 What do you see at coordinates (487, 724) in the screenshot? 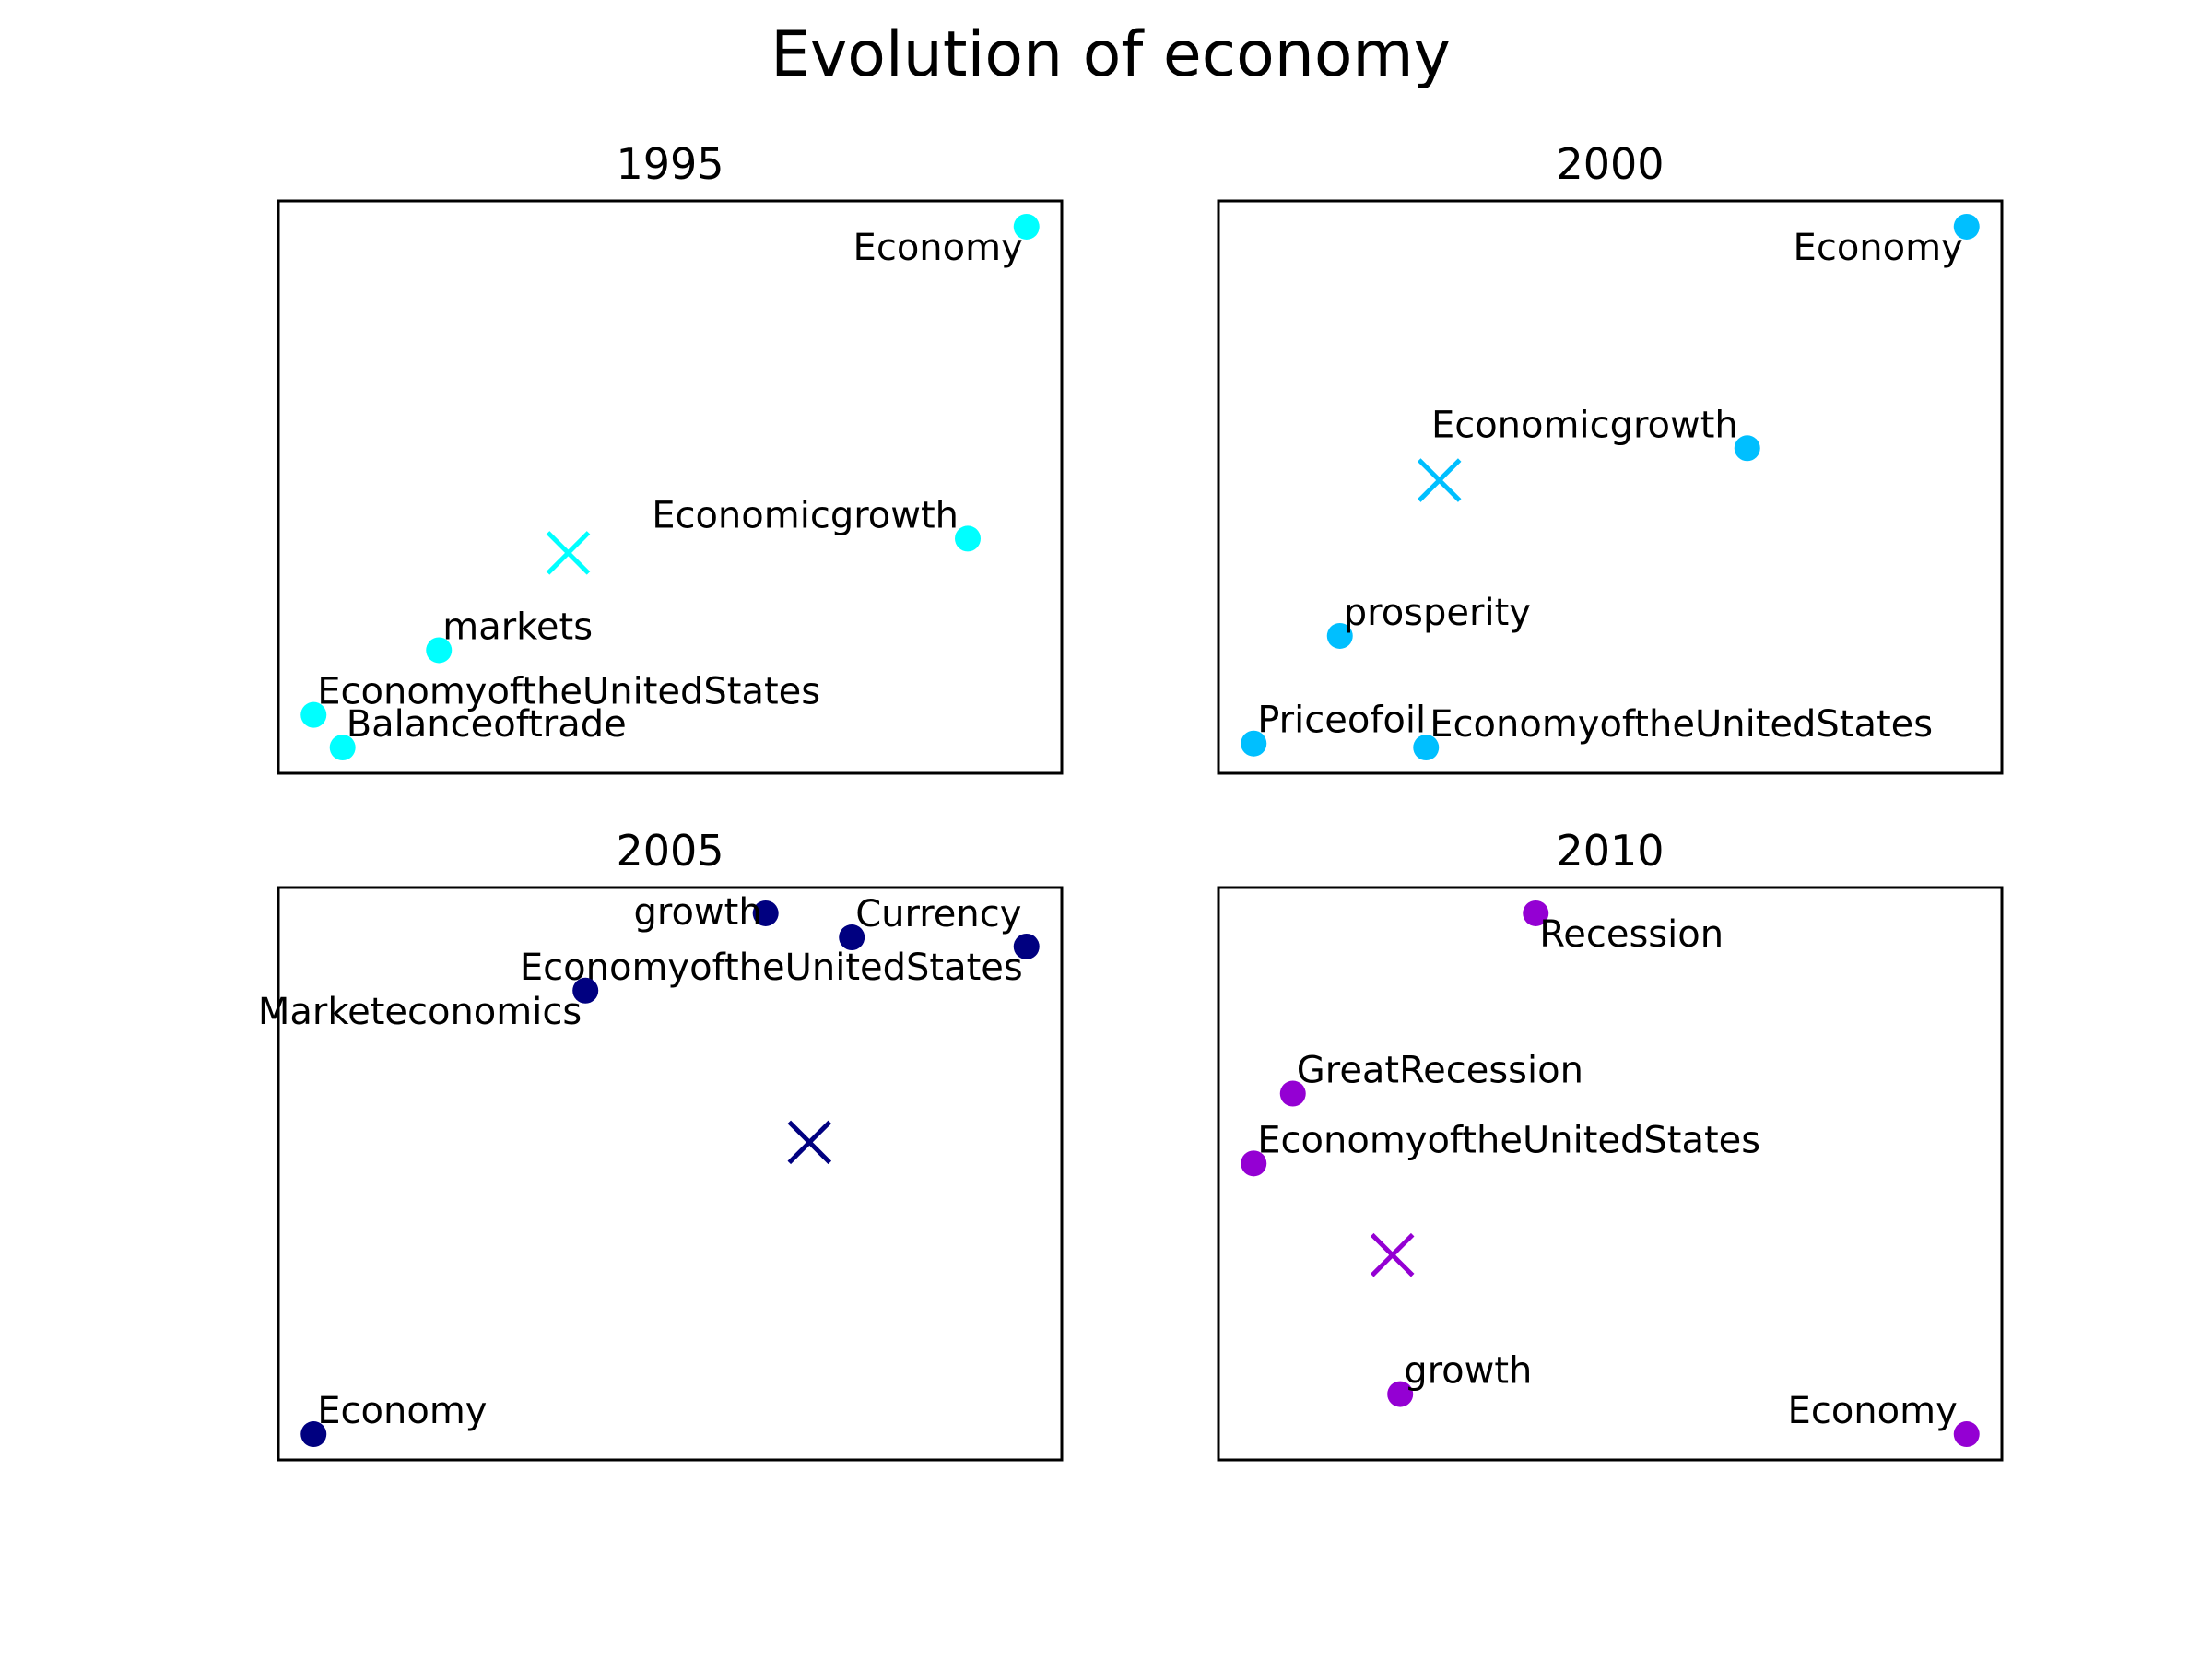
I see `point-label: Balanceoftrade` at bounding box center [487, 724].